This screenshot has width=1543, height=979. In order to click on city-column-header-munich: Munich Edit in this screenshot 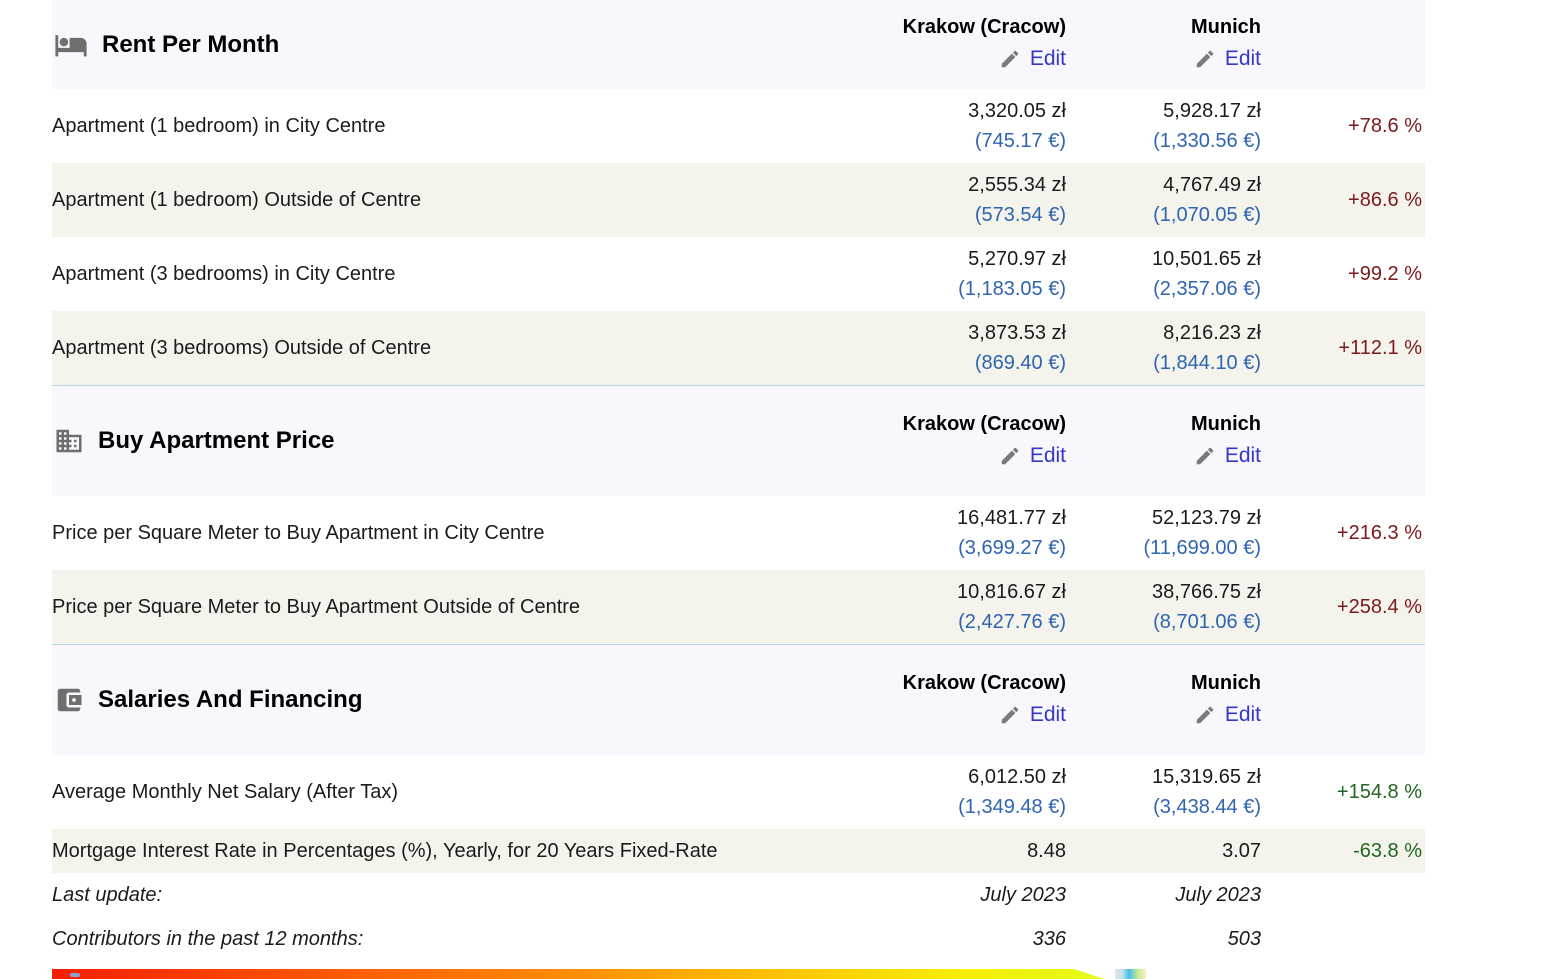, I will do `click(1163, 44)`.